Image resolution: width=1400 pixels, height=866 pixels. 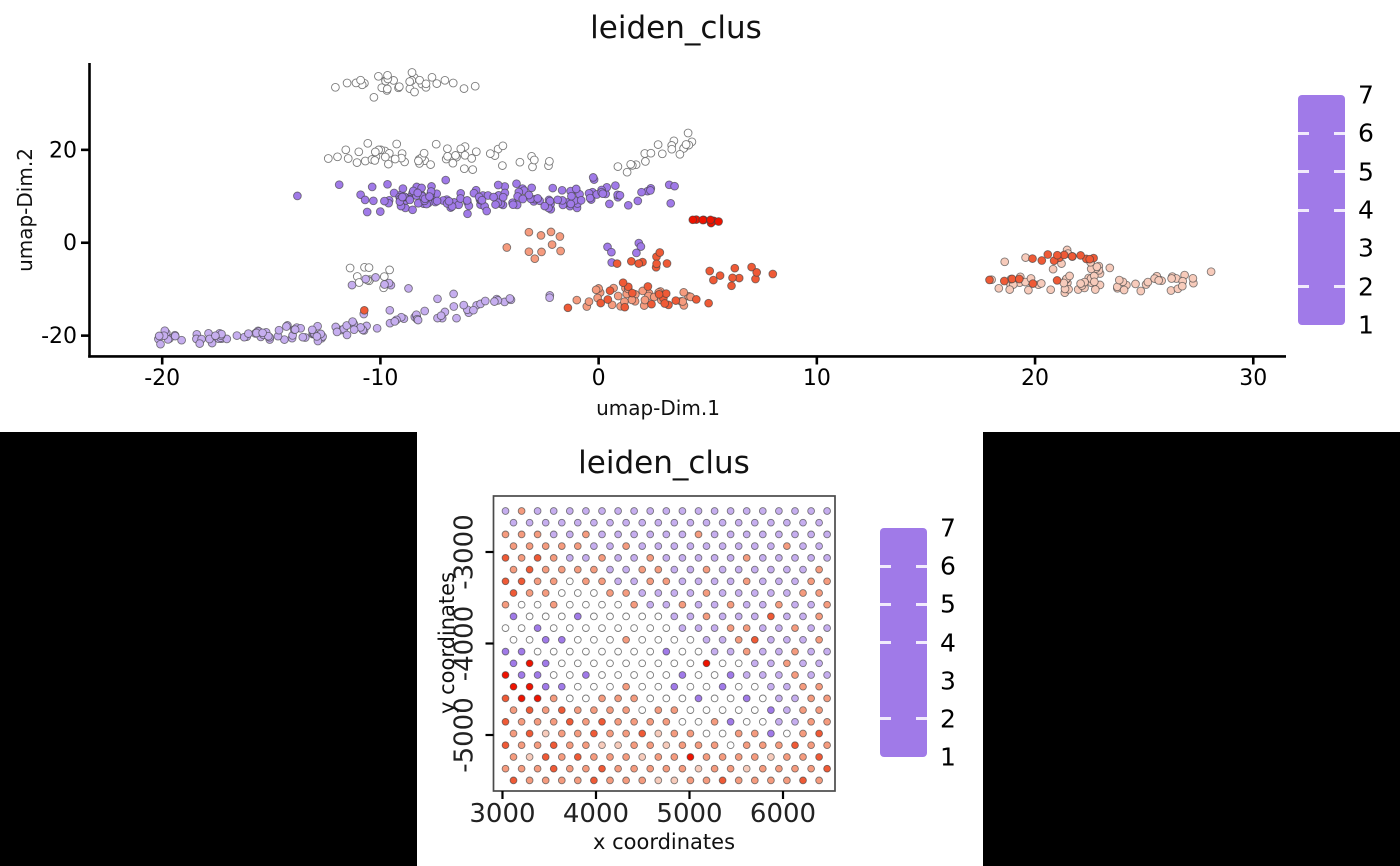 What do you see at coordinates (1366, 287) in the screenshot?
I see `colorbar-label: 2` at bounding box center [1366, 287].